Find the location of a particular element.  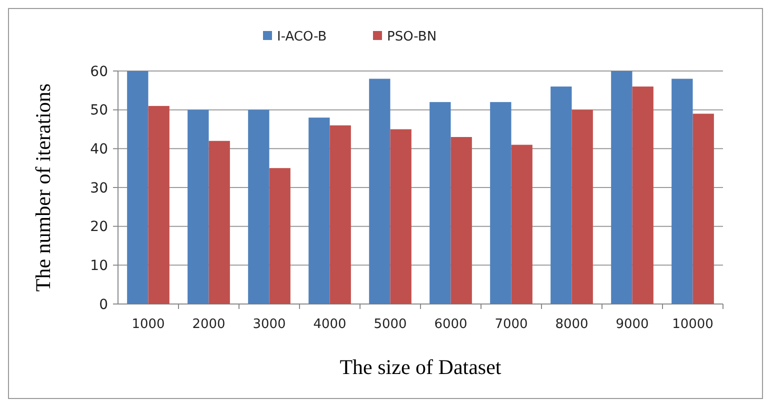

y-tick-label: 0 is located at coordinates (103, 304).